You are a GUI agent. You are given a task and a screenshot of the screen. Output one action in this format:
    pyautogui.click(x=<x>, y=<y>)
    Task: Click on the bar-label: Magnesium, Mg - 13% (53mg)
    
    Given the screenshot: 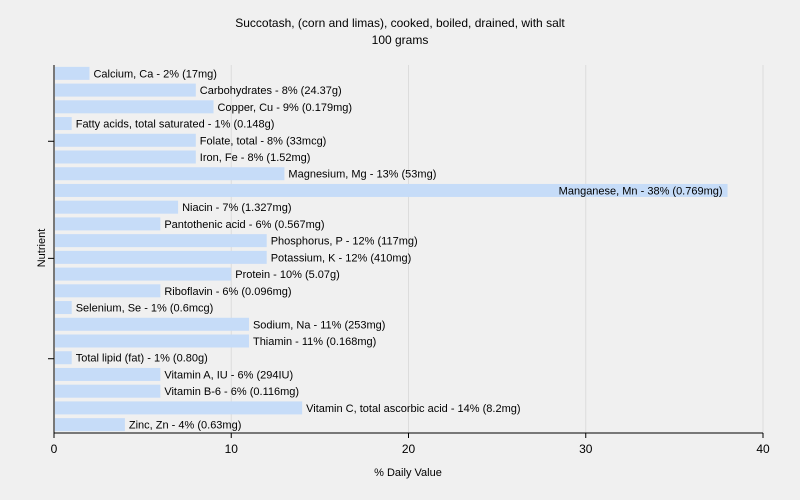 What is the action you would take?
    pyautogui.click(x=362, y=175)
    